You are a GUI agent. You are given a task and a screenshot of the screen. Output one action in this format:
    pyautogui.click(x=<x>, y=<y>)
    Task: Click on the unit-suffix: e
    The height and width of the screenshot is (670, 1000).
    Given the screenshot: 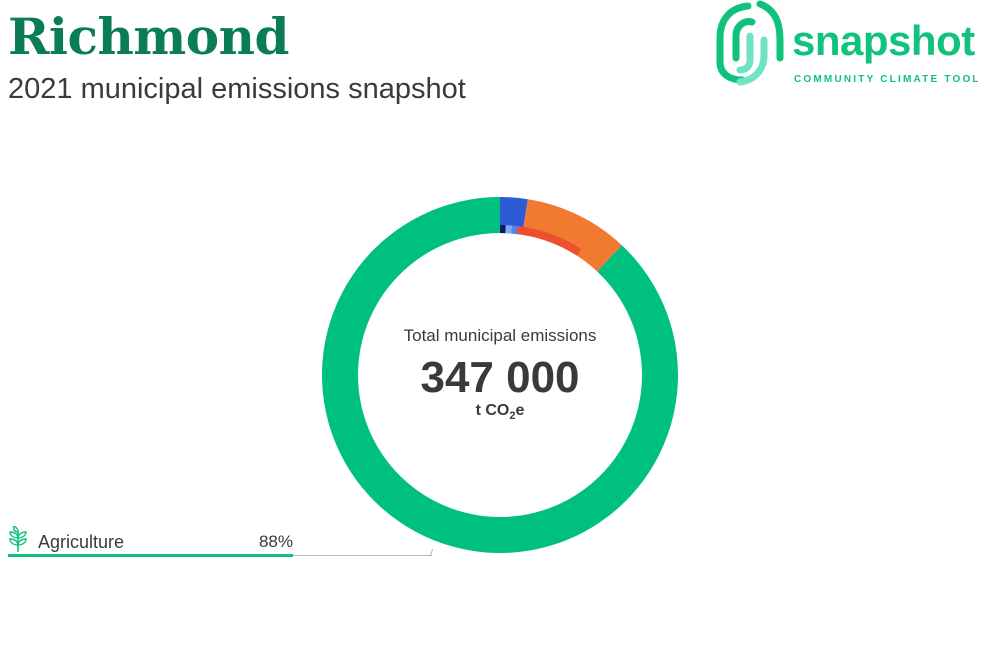 What is the action you would take?
    pyautogui.click(x=520, y=410)
    